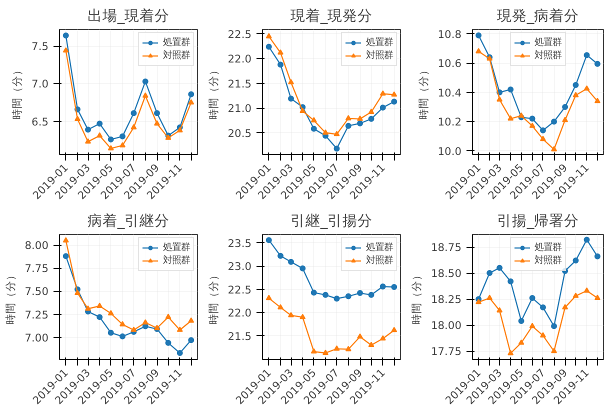 This screenshot has width=609, height=410. What do you see at coordinates (446, 325) in the screenshot?
I see `y-tick-label: 18.00` at bounding box center [446, 325].